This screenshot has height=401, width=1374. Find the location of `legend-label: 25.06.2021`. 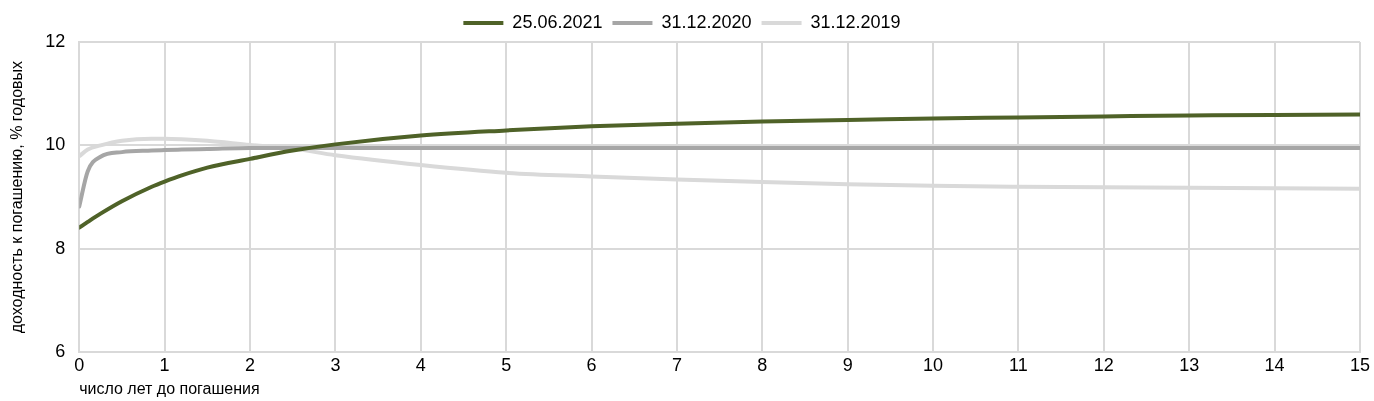

legend-label: 25.06.2021 is located at coordinates (557, 21).